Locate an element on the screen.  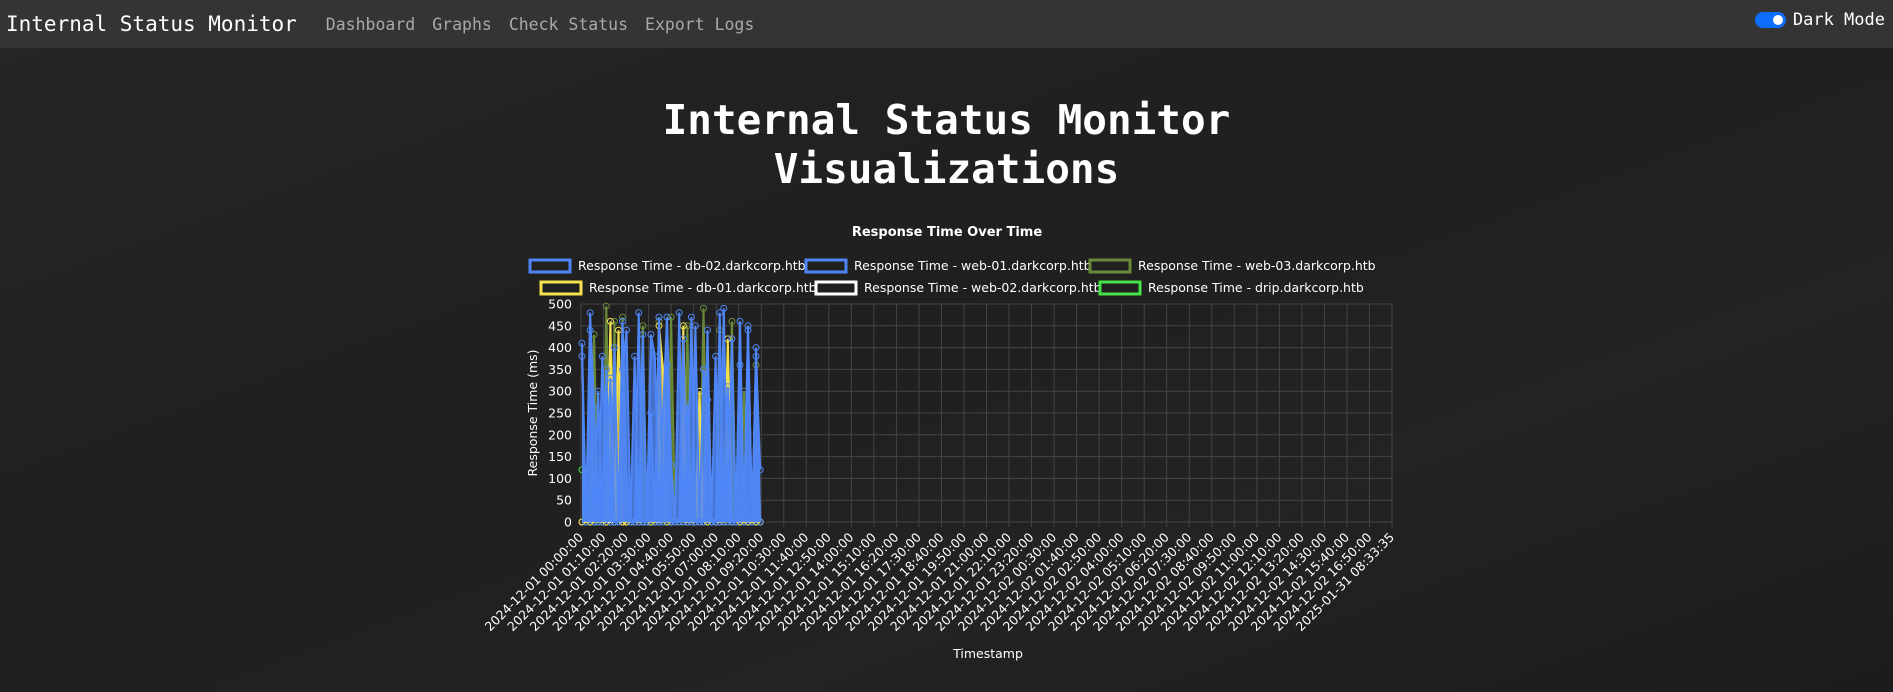
legend-item: Response Time - drip.darkcorp.htb is located at coordinates (1231, 288).